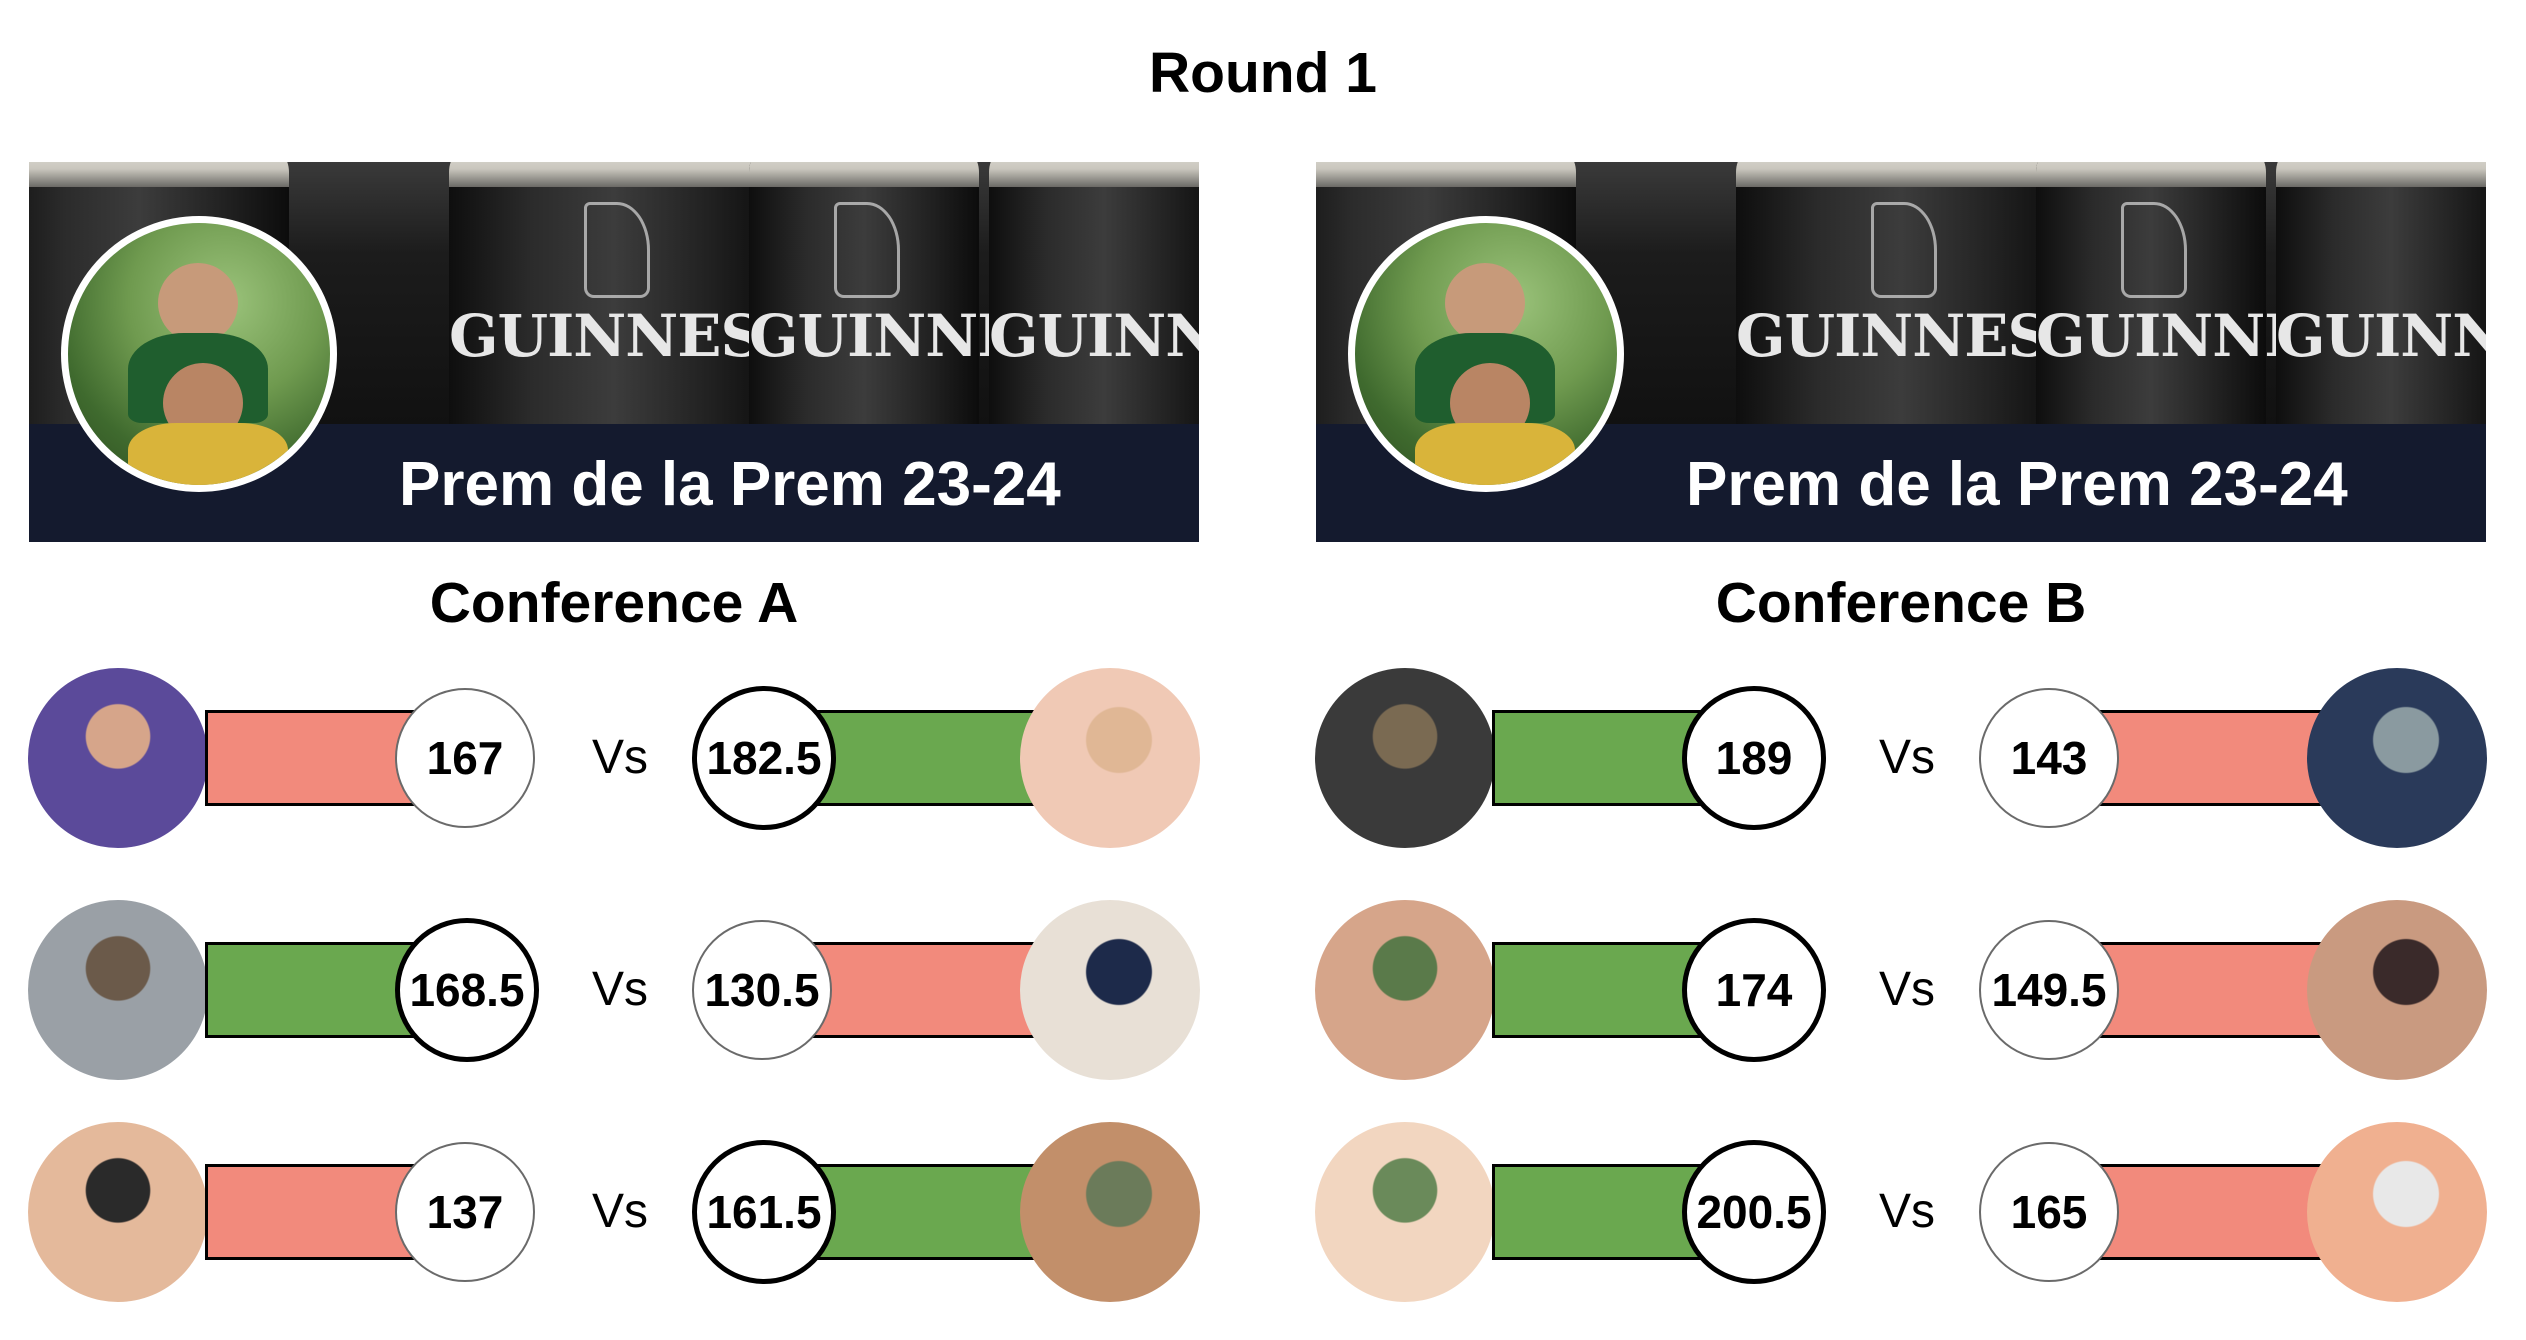 This screenshot has height=1340, width=2526. Describe the element at coordinates (1754, 758) in the screenshot. I see `score-badge-left: 189` at that location.